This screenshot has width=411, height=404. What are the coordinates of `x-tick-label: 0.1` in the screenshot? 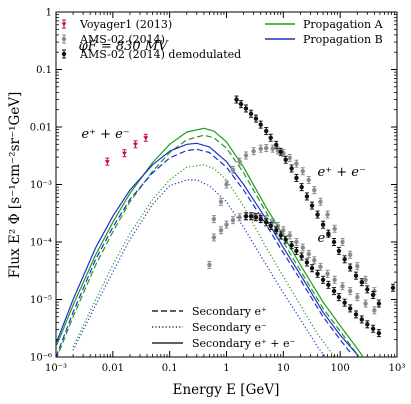 It's located at (170, 368).